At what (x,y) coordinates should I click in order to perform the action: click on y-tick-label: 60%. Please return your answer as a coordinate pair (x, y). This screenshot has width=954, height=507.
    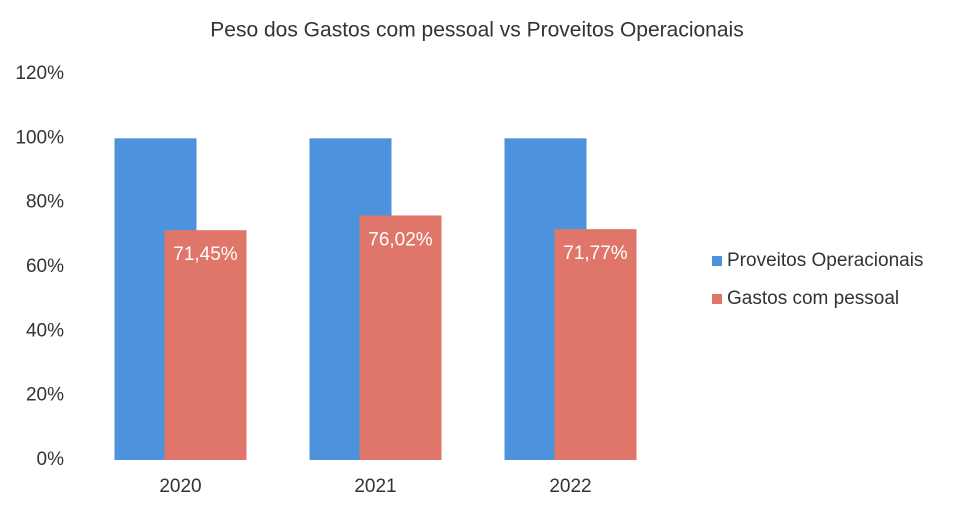
    Looking at the image, I should click on (45, 266).